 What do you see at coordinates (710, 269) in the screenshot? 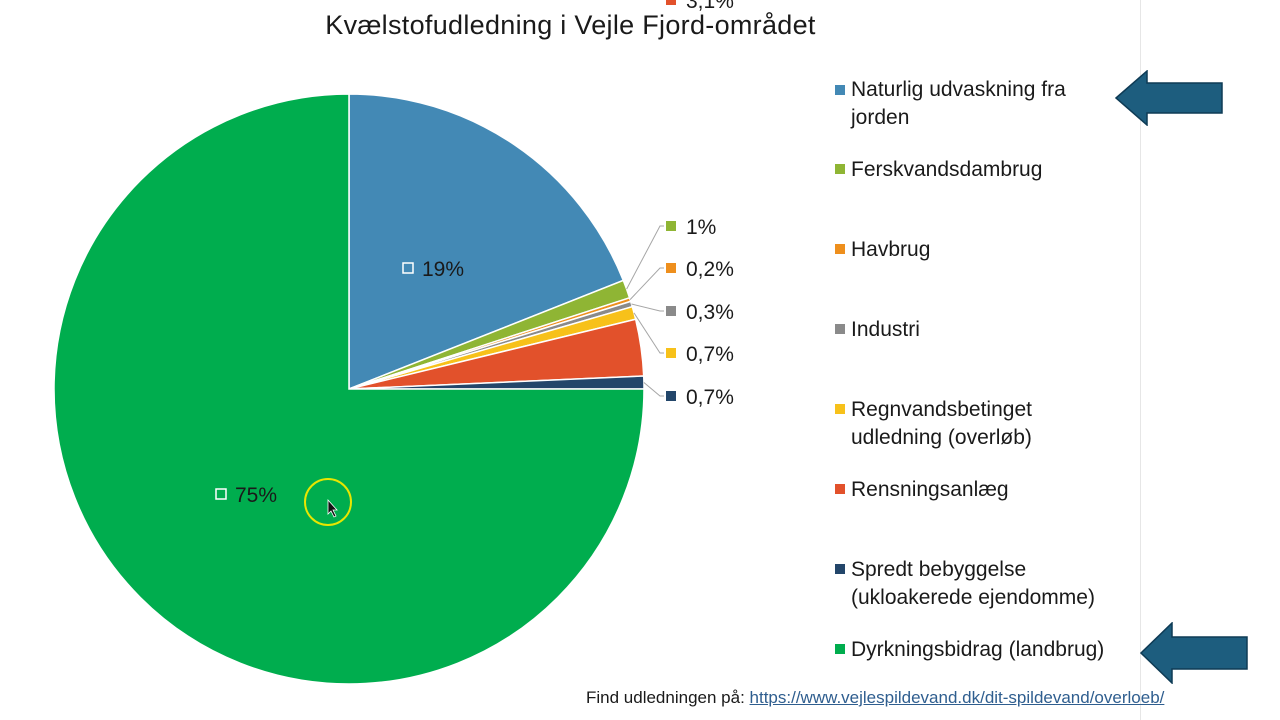
I see `data-label-havbrug: 0,2%` at bounding box center [710, 269].